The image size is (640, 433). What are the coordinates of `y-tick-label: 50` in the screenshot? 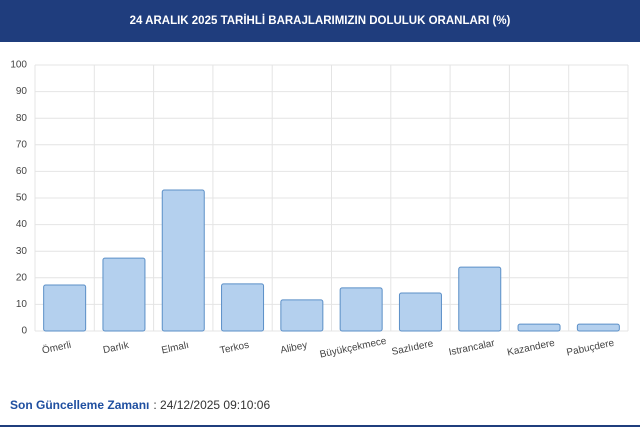 It's located at (22, 198).